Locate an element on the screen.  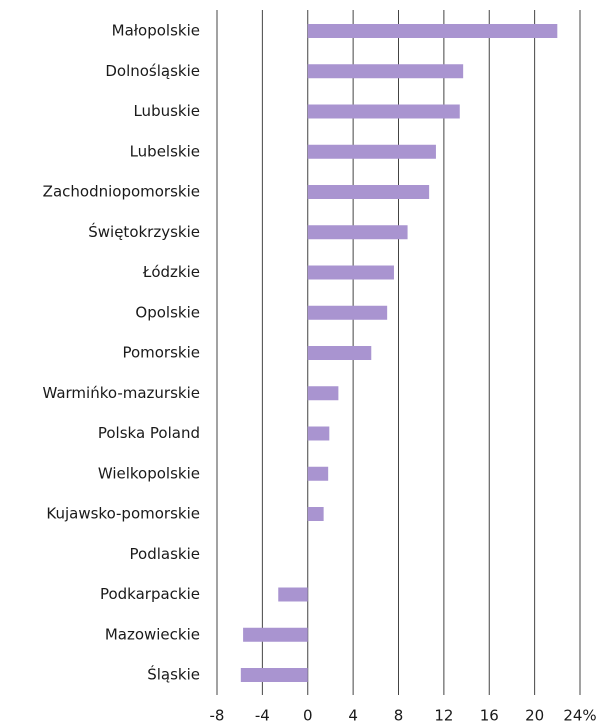
y-tick-label: Mazowieckie is located at coordinates (152, 634).